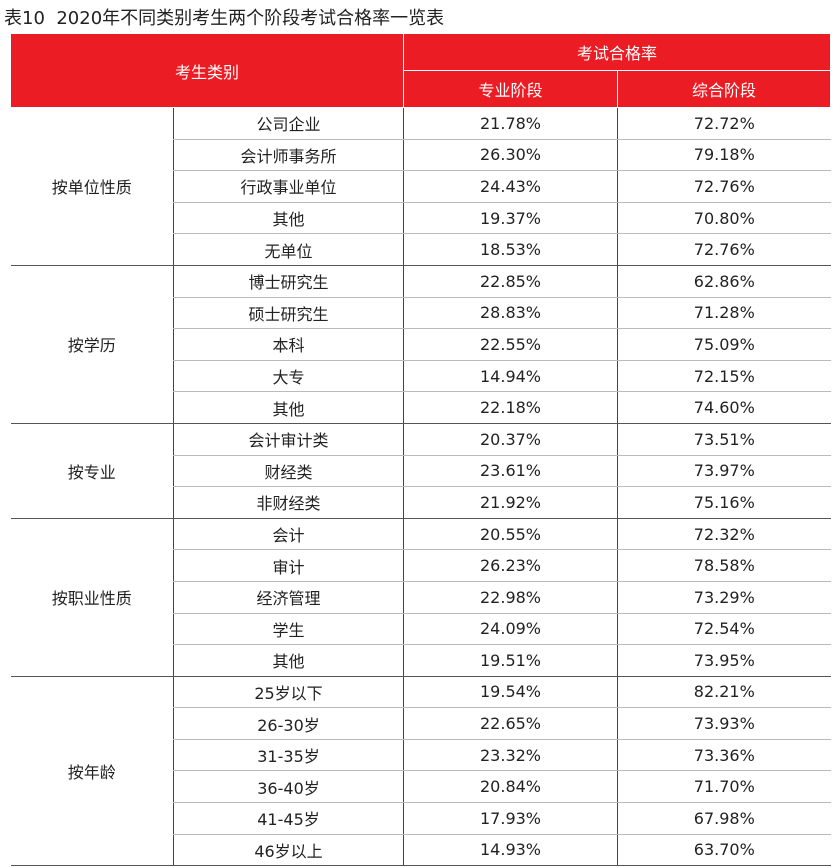  I want to click on table-row: 行政事业单位 24.43% 72.76%, so click(421, 186).